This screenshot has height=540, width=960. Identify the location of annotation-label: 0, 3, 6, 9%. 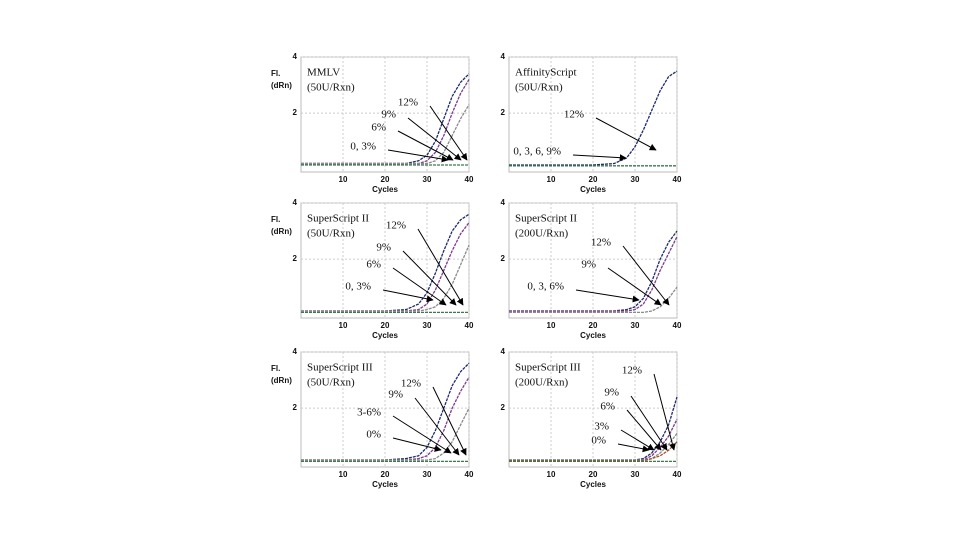
(537, 152).